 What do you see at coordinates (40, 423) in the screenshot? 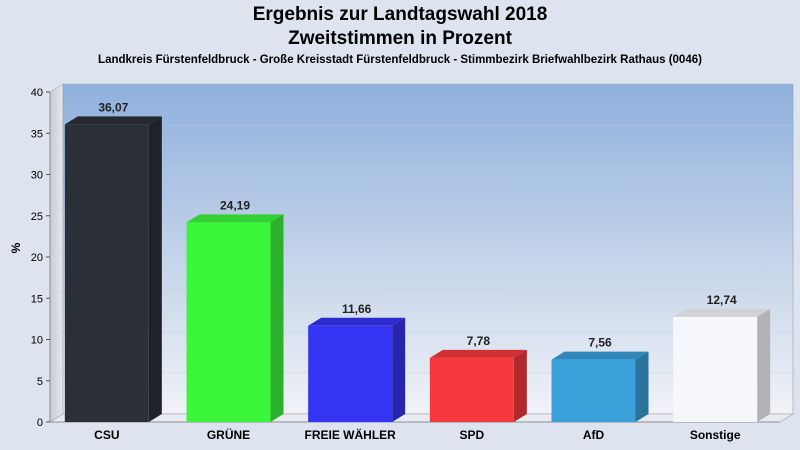
I see `y-tick-label: 0` at bounding box center [40, 423].